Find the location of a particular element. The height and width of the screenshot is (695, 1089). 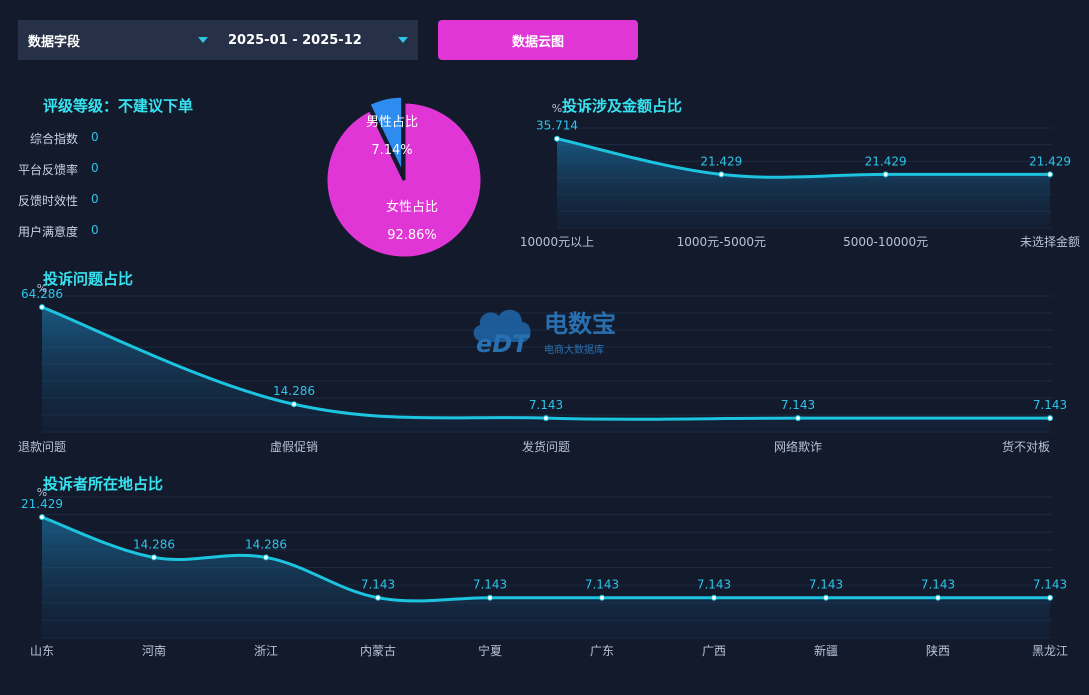

x-tick-label: 网络欺诈 is located at coordinates (798, 446).